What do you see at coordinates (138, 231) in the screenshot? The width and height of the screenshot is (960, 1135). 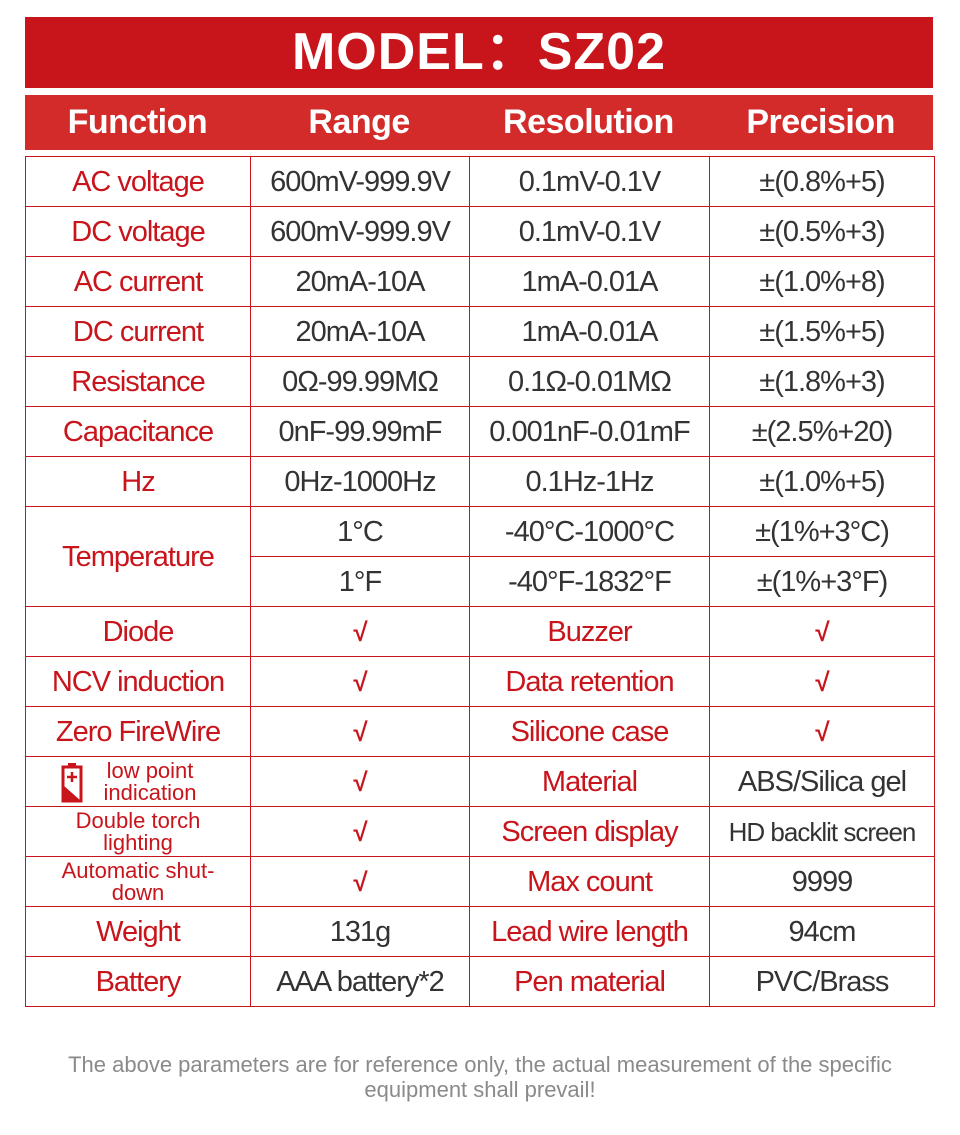 I see `table-cell: DC voltage` at bounding box center [138, 231].